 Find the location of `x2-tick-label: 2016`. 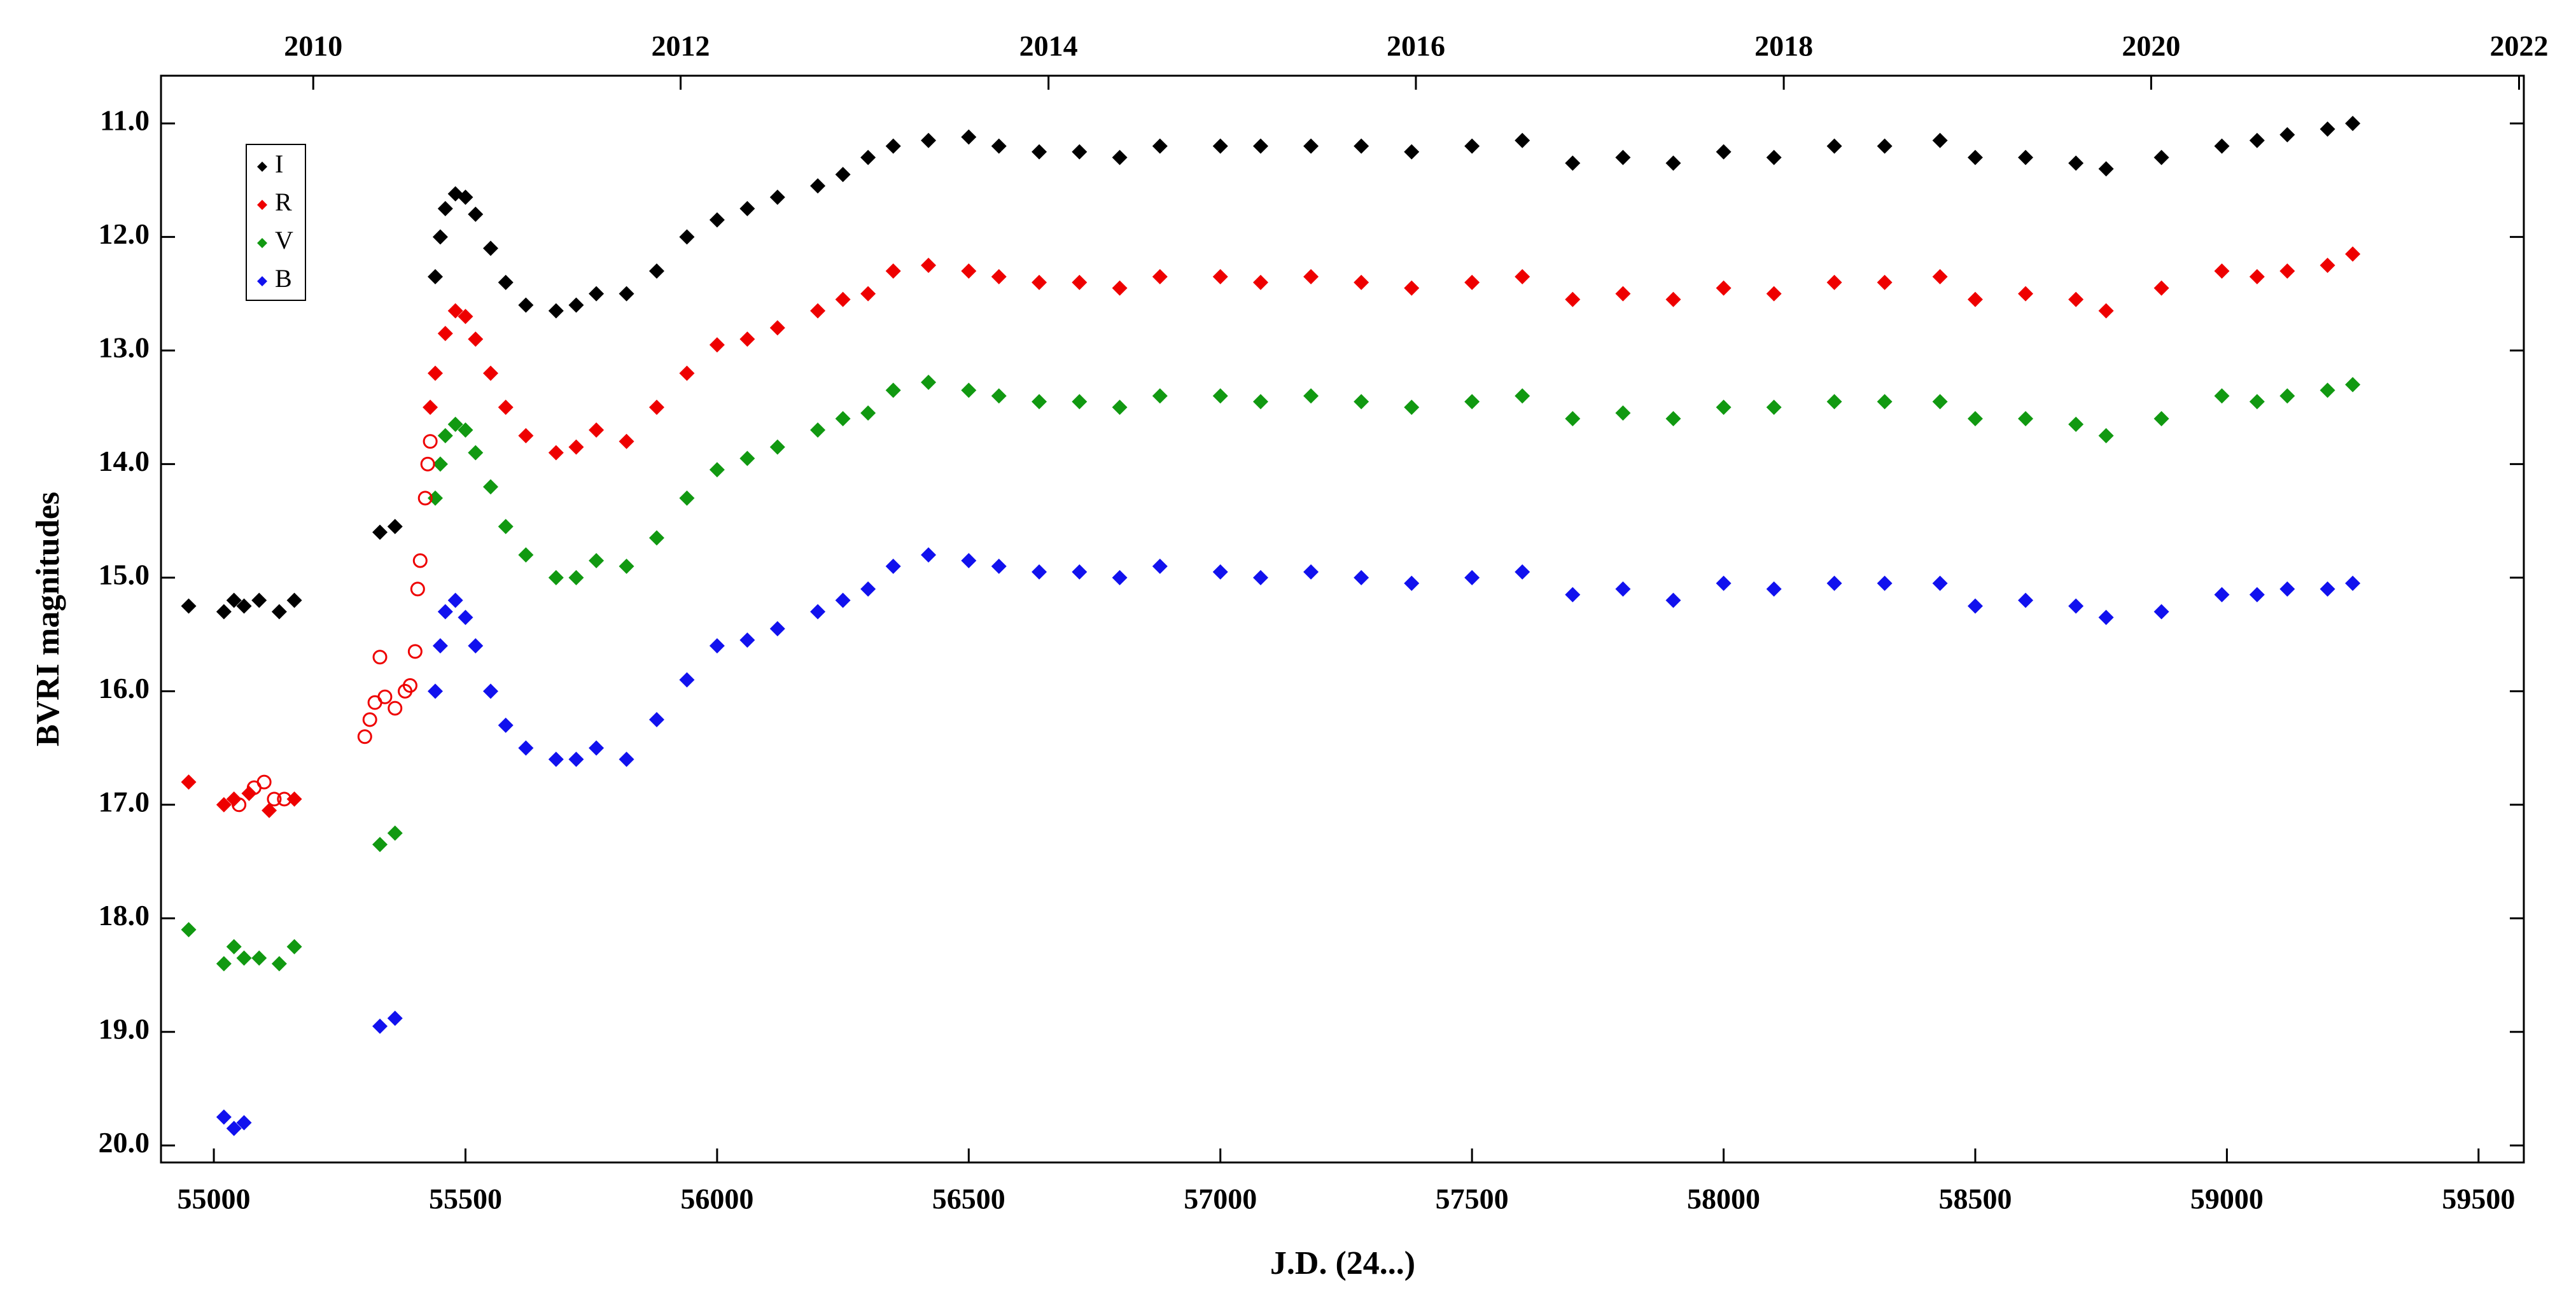

x2-tick-label: 2016 is located at coordinates (1416, 46).